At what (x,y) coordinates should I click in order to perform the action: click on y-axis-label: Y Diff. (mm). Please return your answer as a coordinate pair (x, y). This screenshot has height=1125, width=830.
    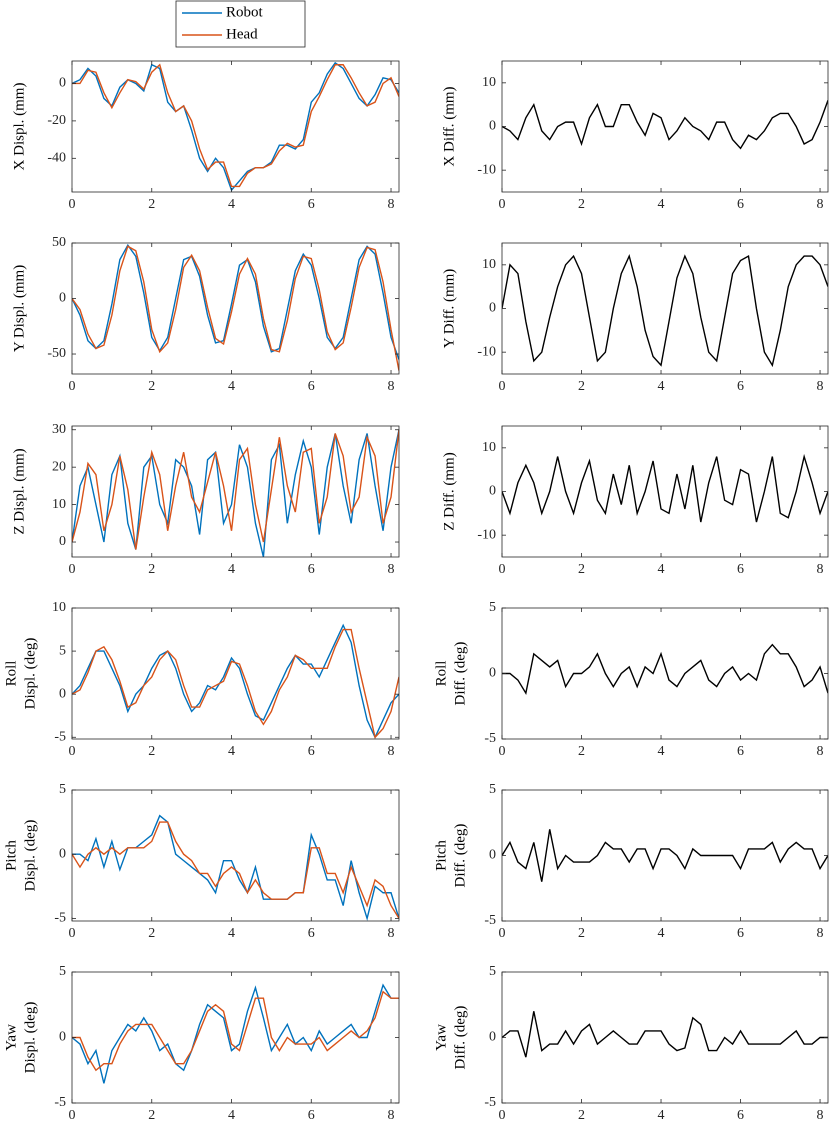
    Looking at the image, I should click on (449, 309).